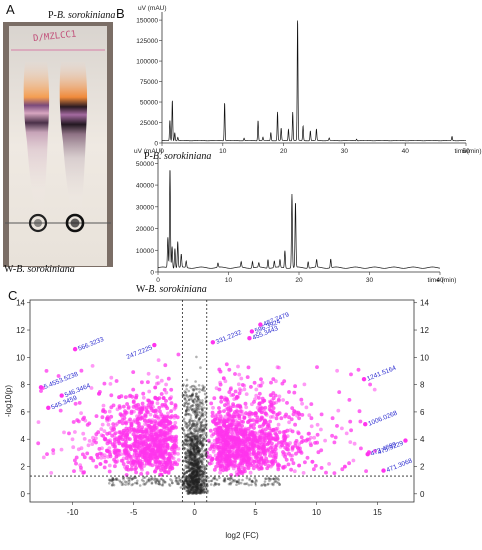 Image resolution: width=482 pixels, height=550 pixels. Describe the element at coordinates (147, 41) in the screenshot. I see `chrom-top-y-tick-label: 125000` at that location.